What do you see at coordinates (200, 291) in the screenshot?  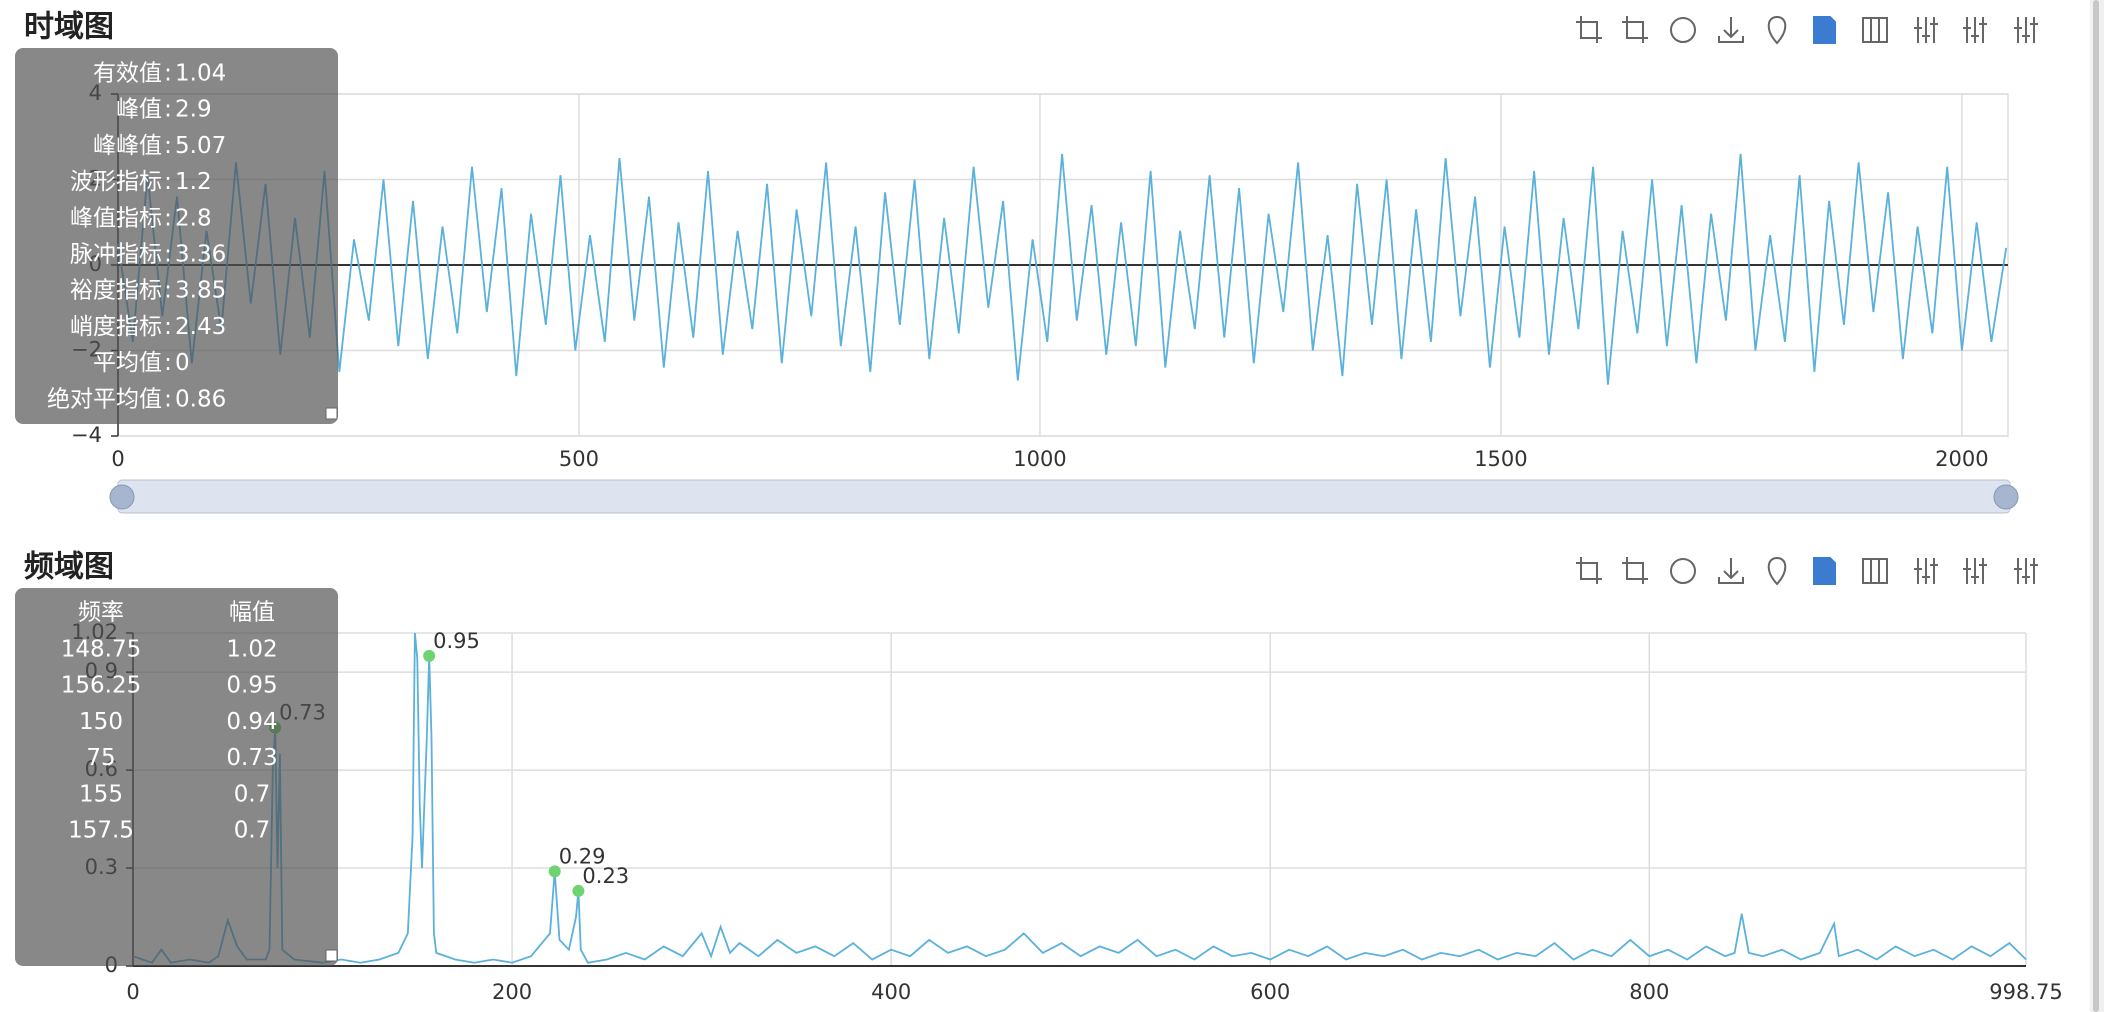 I see `stat-value: 3.85` at bounding box center [200, 291].